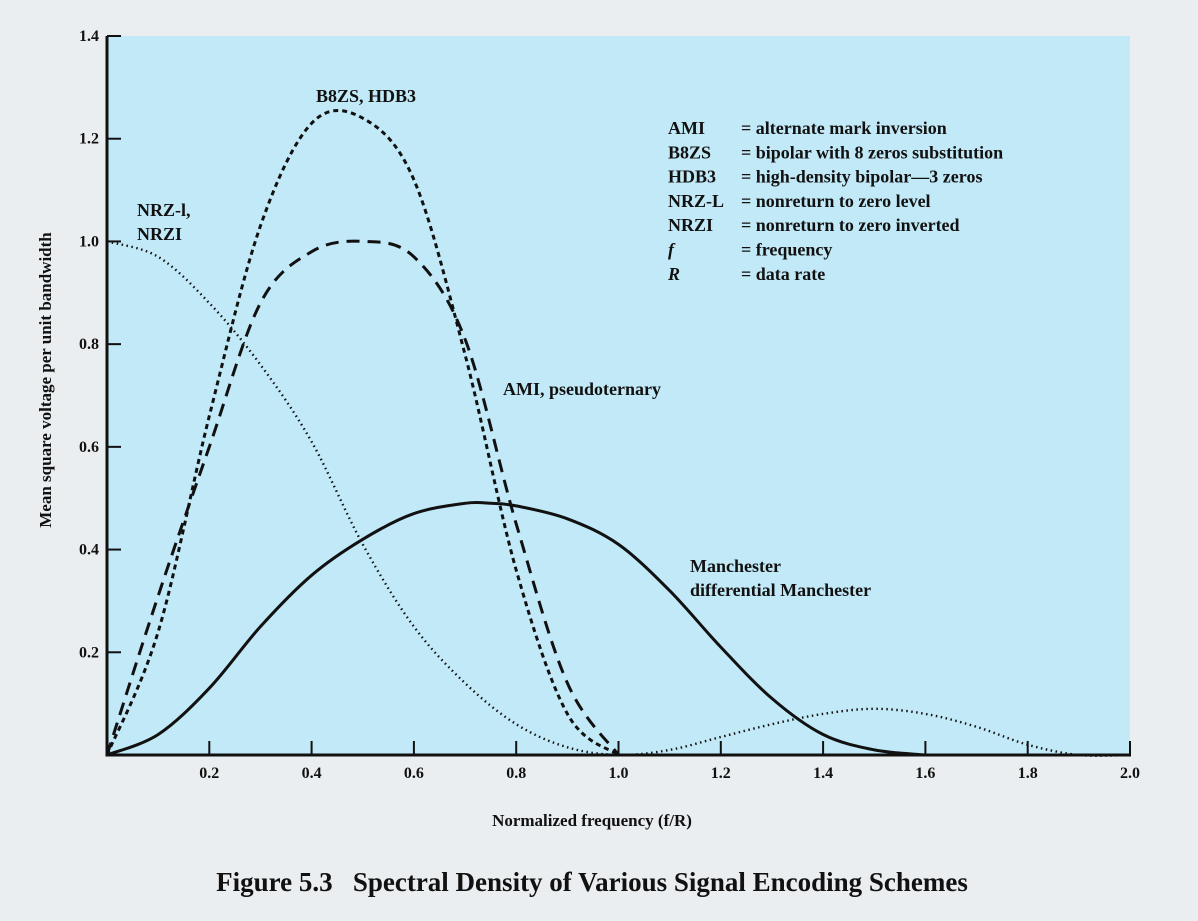 This screenshot has width=1198, height=921. I want to click on x-tick-label: 0.6, so click(414, 773).